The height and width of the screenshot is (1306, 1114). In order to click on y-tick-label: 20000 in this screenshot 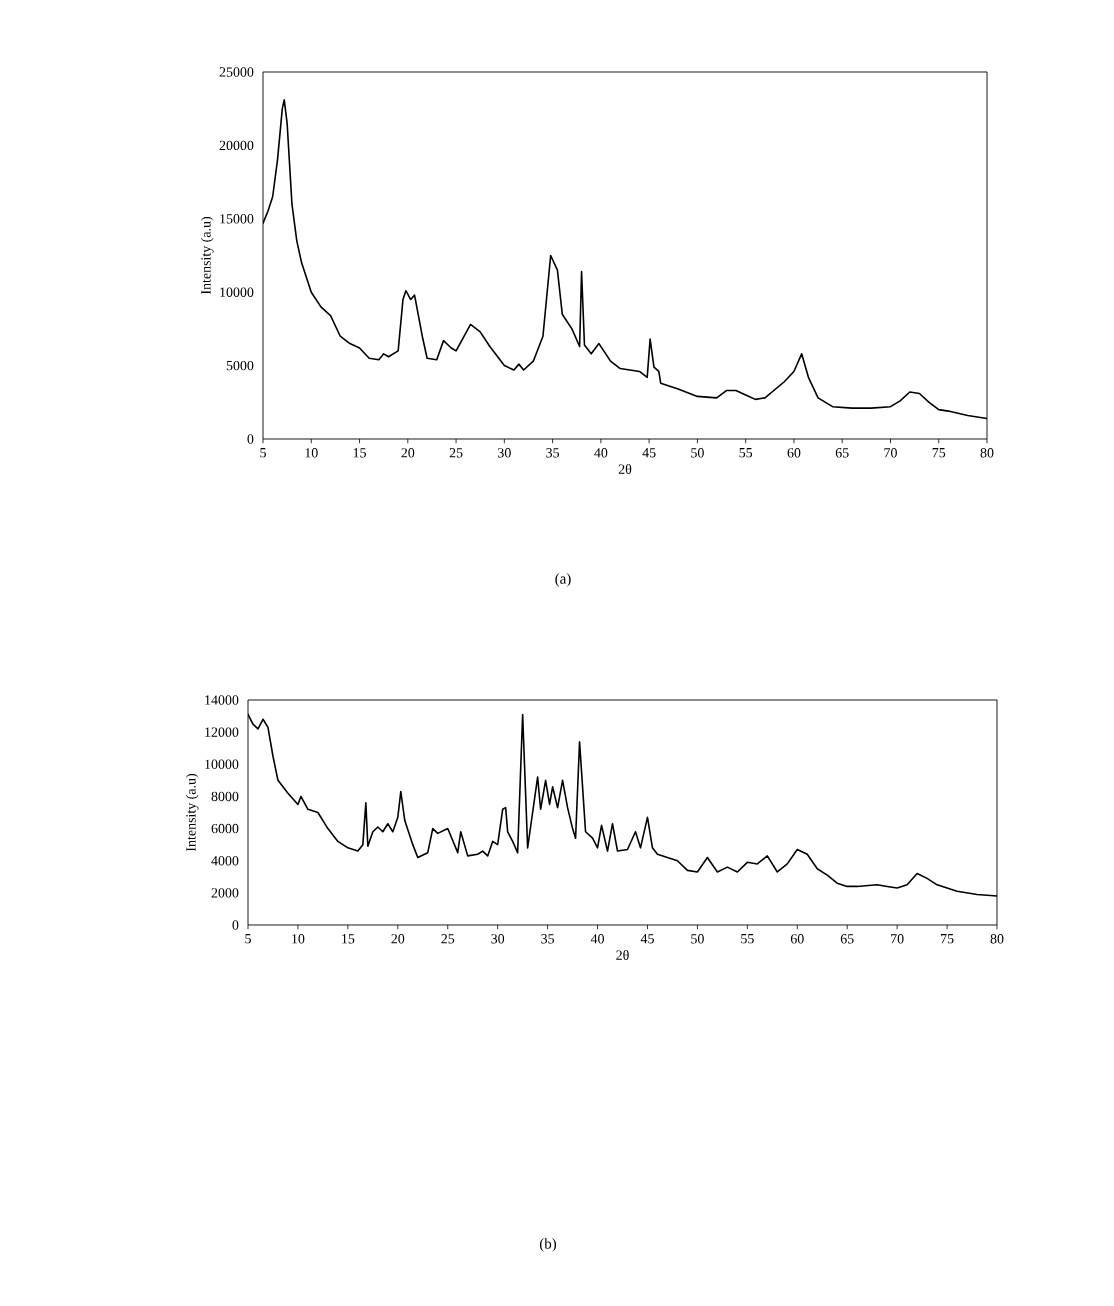, I will do `click(236, 145)`.